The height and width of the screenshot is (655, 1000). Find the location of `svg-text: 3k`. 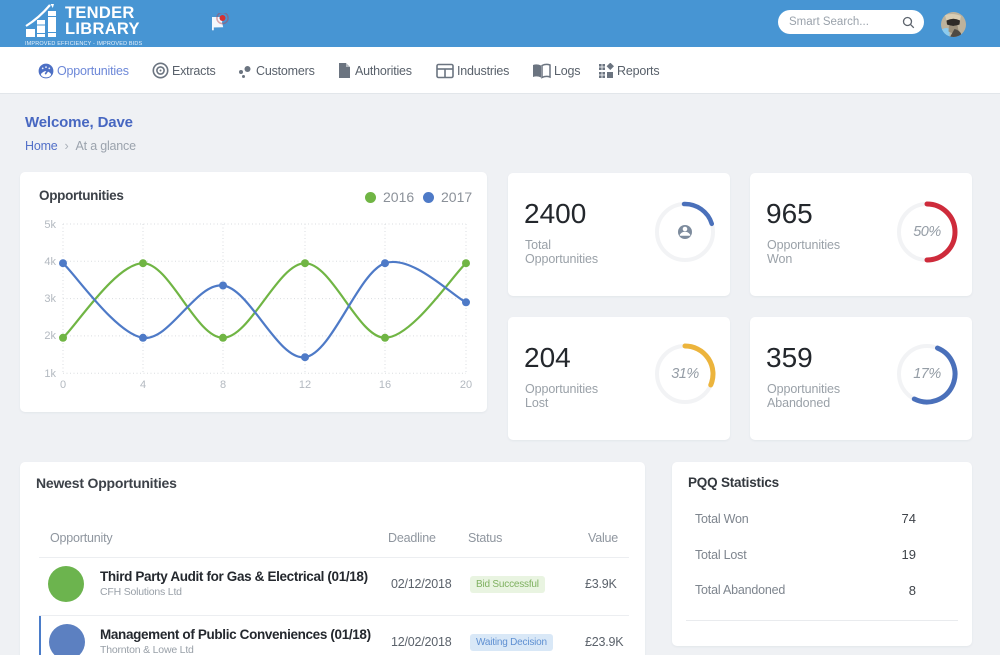

svg-text: 3k is located at coordinates (50, 299).